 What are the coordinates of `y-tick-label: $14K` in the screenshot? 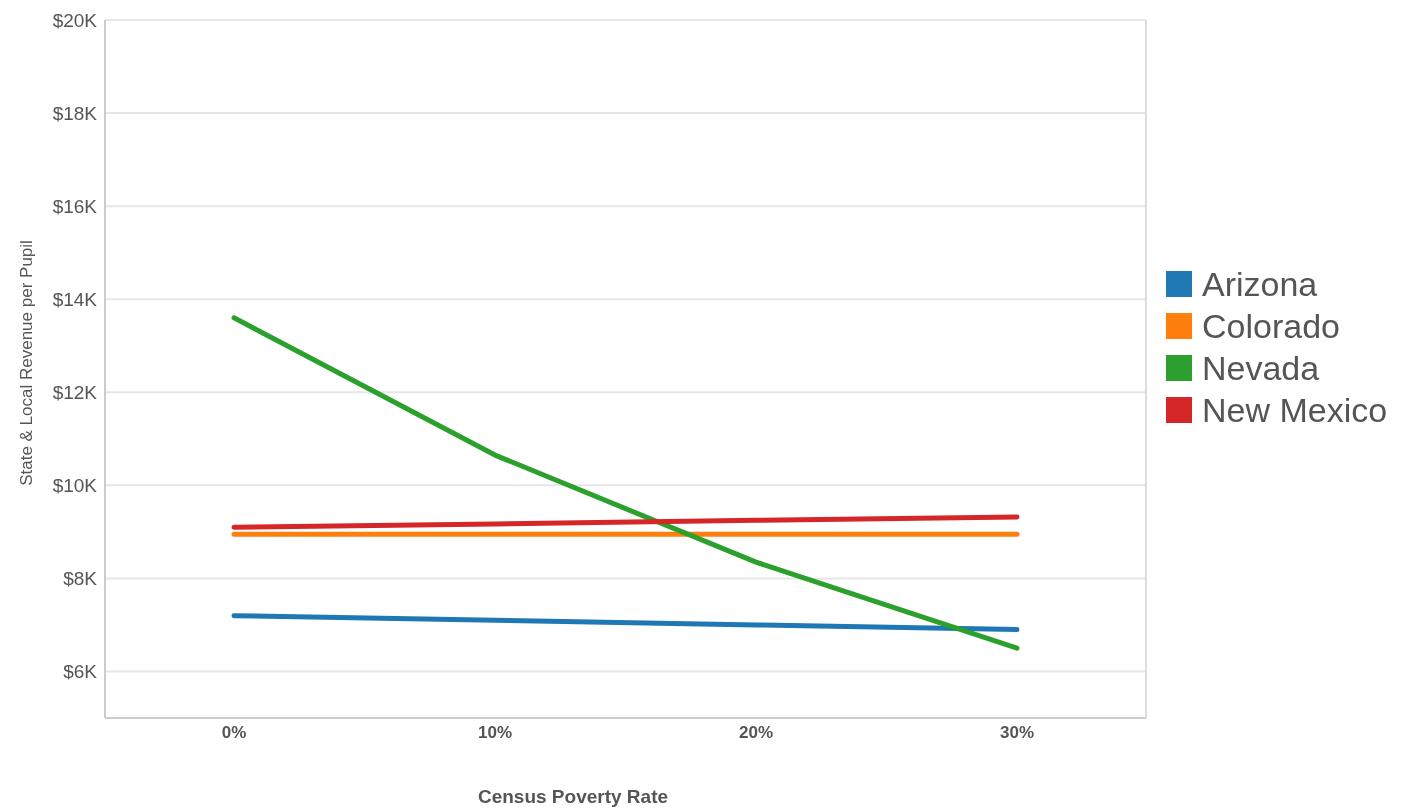 It's located at (75, 299).